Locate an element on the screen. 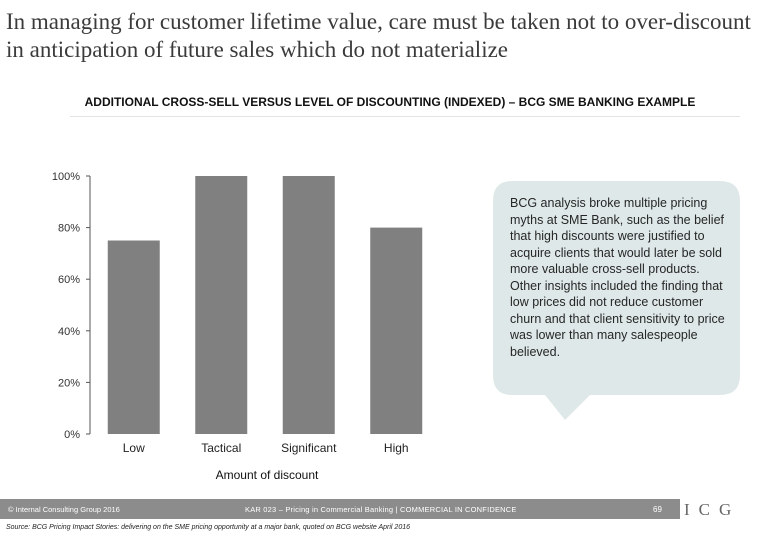 This screenshot has height=540, width=780. title-divider is located at coordinates (405, 116).